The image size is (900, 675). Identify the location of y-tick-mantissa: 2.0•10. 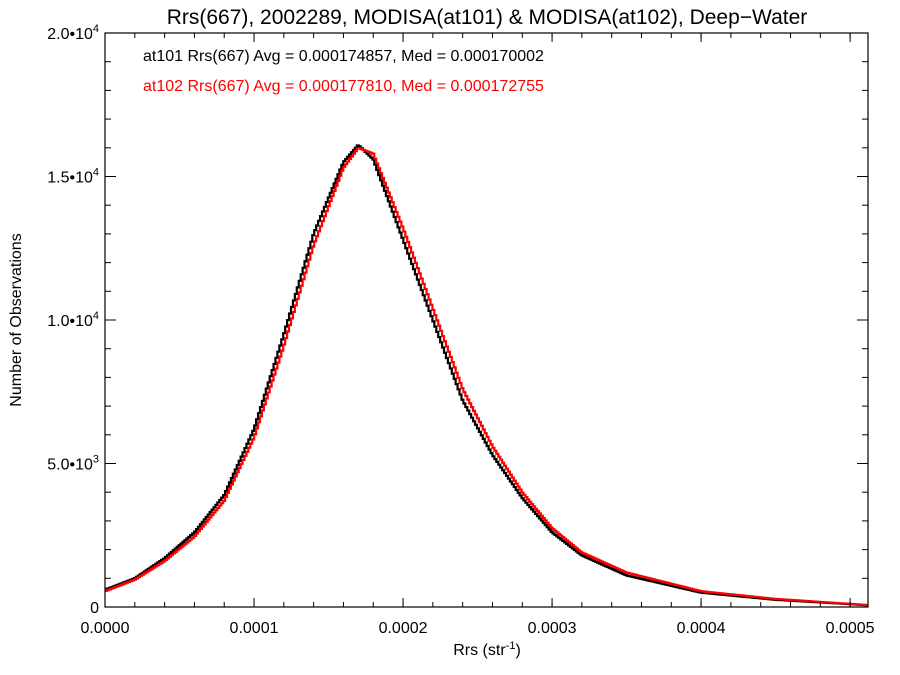
(70, 34).